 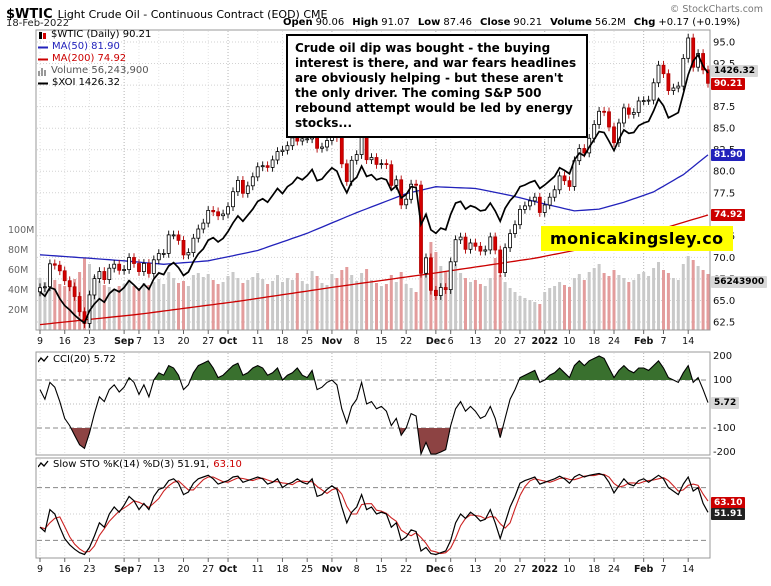 What do you see at coordinates (258, 569) in the screenshot?
I see `x-axis-label: 11` at bounding box center [258, 569].